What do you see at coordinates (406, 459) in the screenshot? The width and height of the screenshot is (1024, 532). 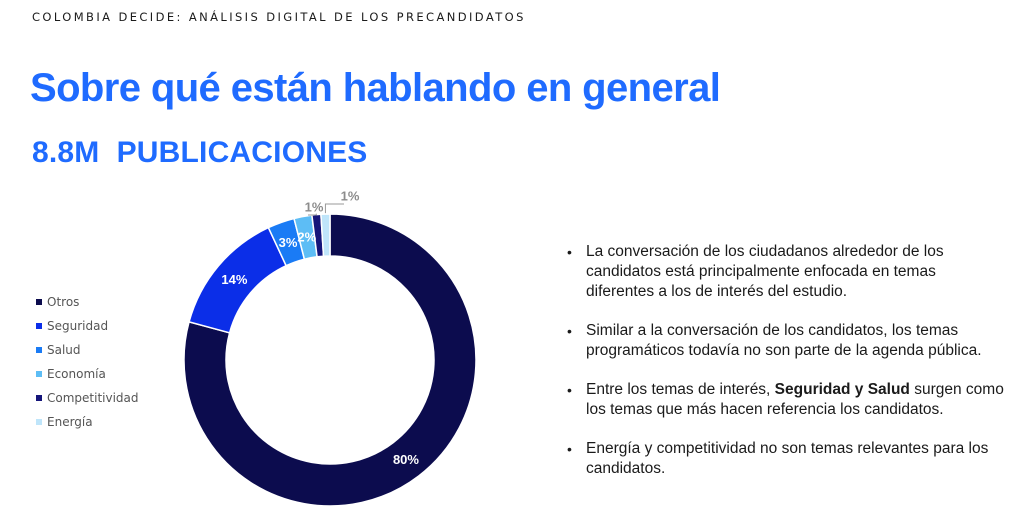 I see `data-label-otros: 80%` at bounding box center [406, 459].